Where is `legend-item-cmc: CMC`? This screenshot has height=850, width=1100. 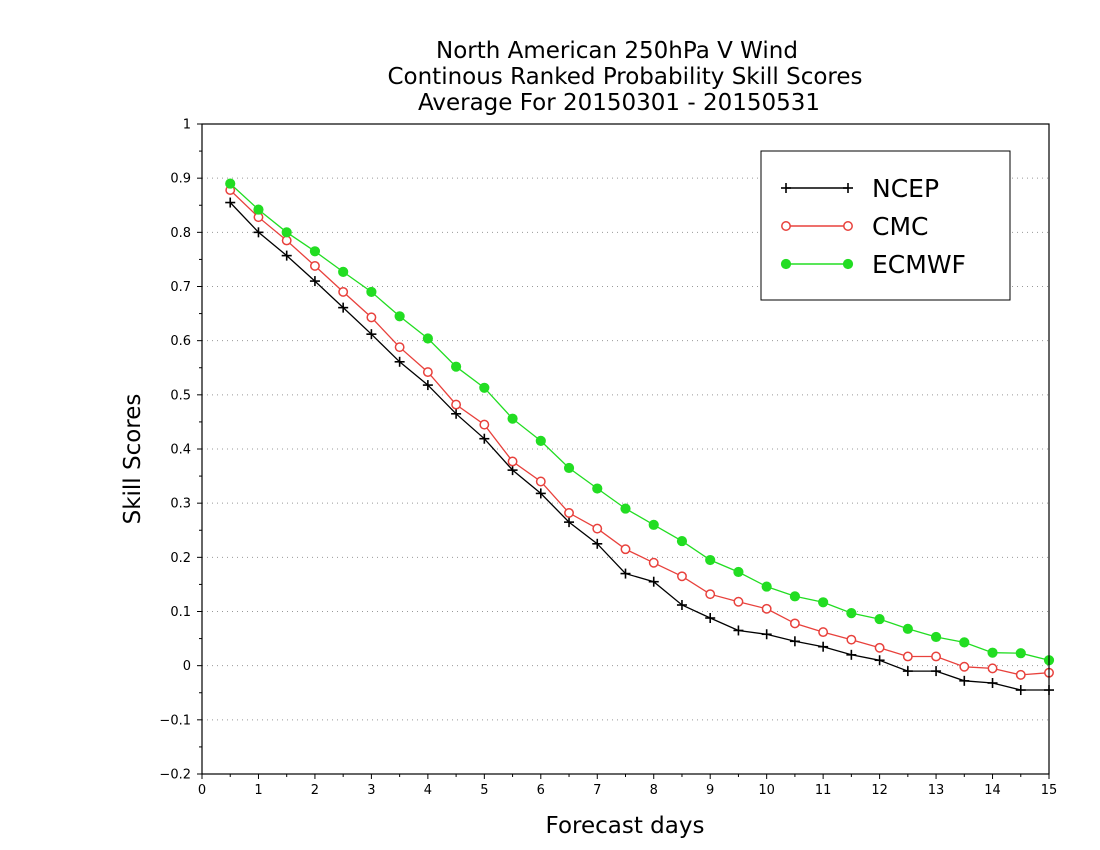 legend-item-cmc: CMC is located at coordinates (854, 226).